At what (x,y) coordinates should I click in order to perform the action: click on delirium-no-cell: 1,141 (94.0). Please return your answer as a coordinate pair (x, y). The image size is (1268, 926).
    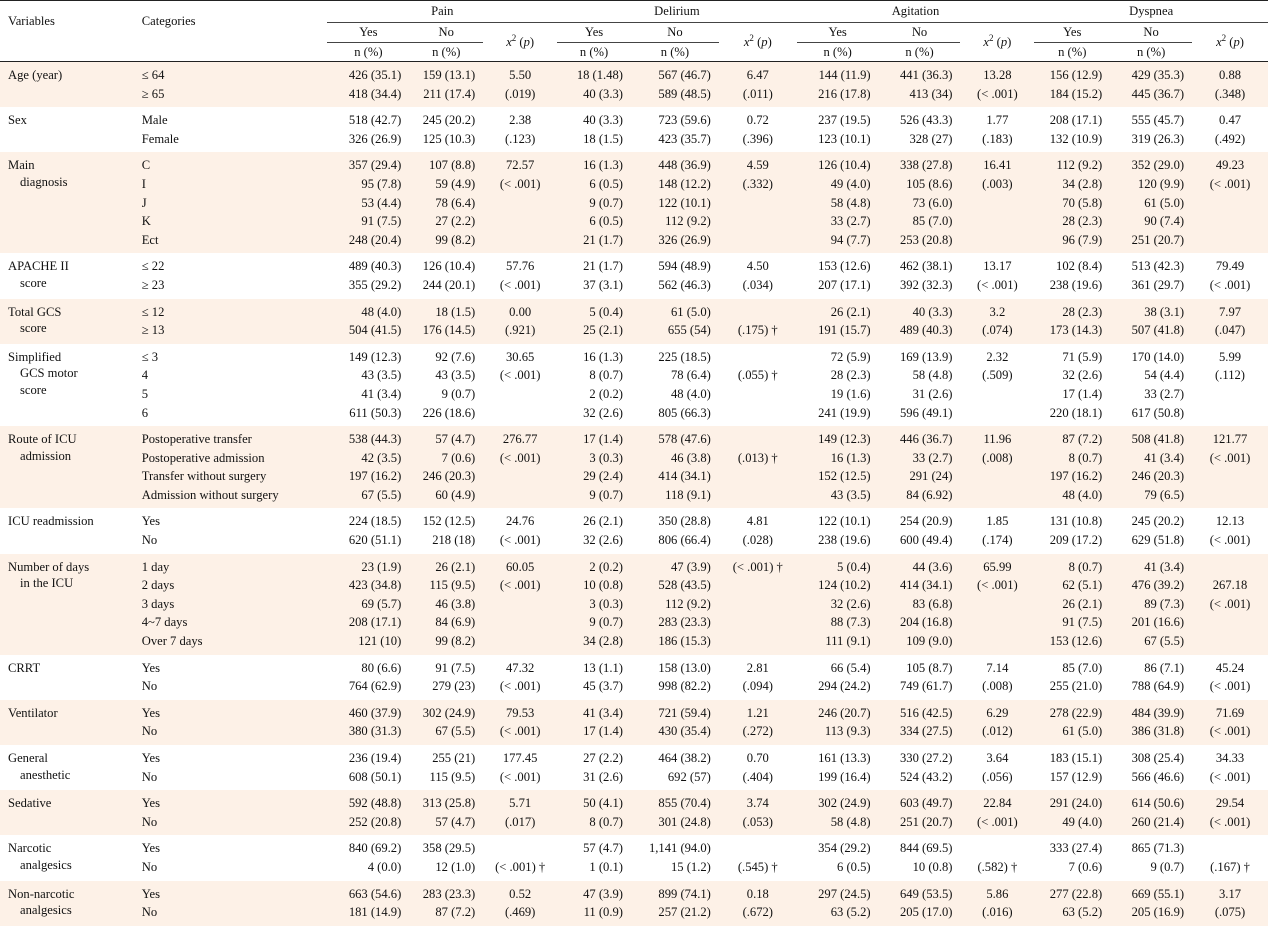
    Looking at the image, I should click on (679, 848).